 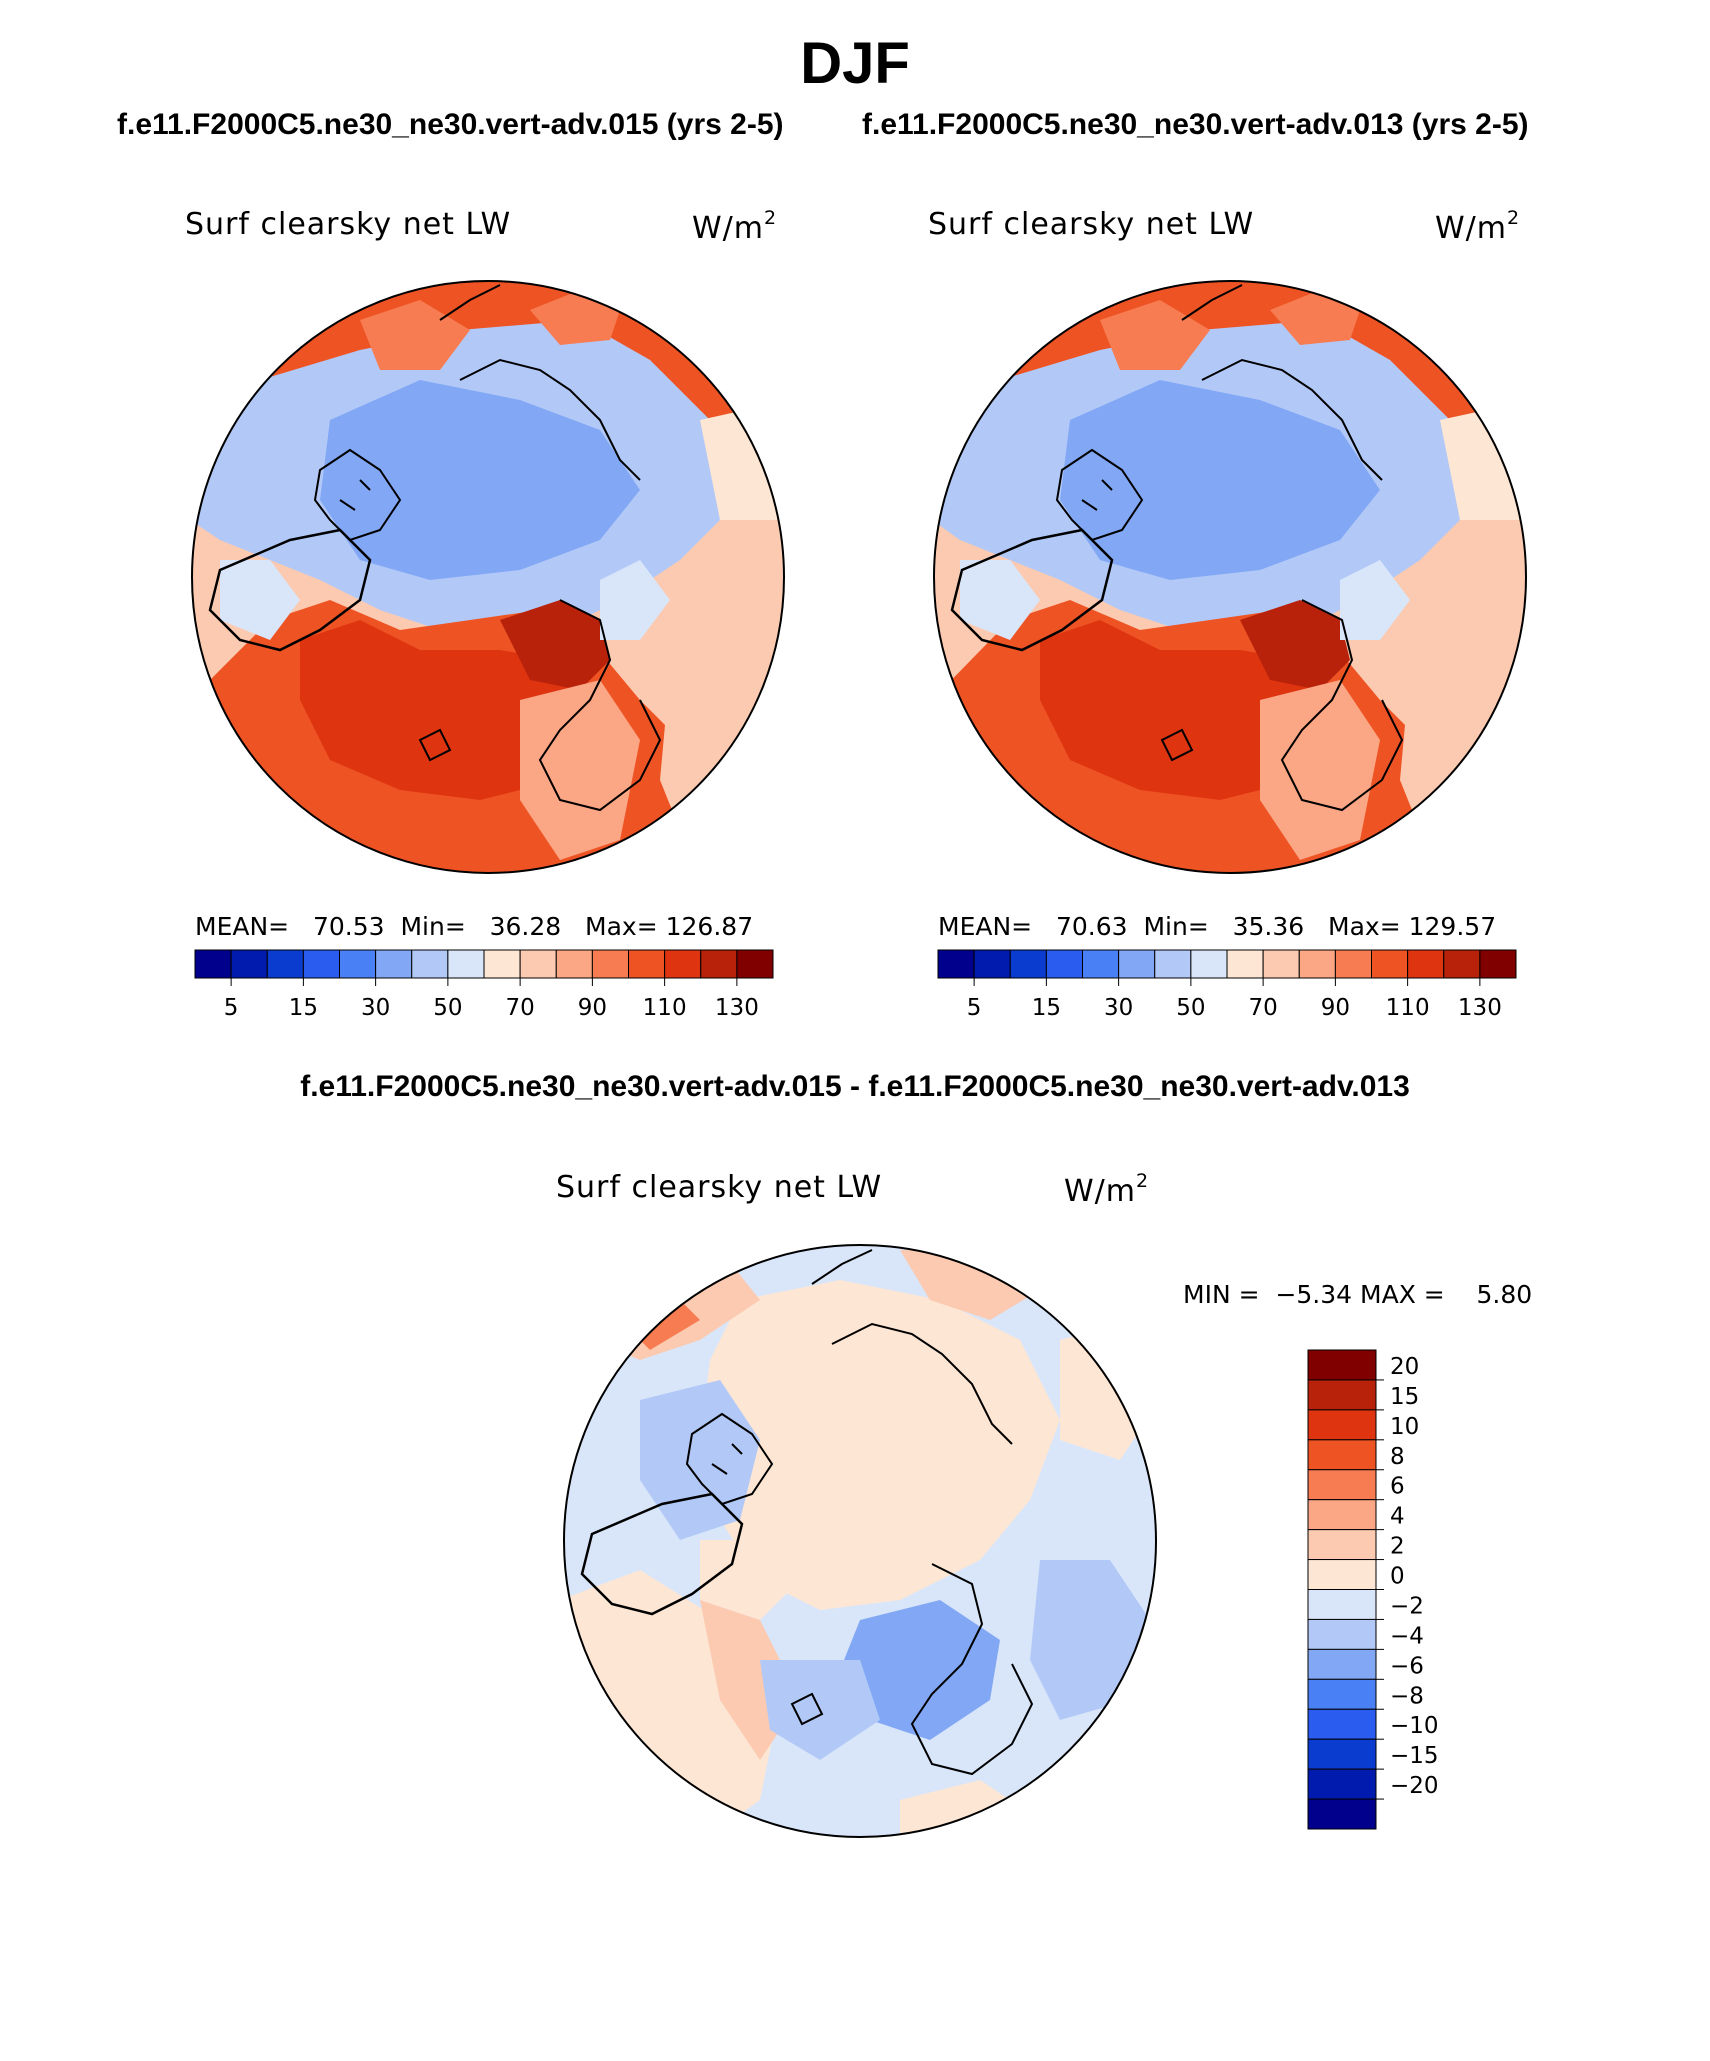 What do you see at coordinates (1407, 1636) in the screenshot?
I see `colorbar-diff-tick-label-9: −4` at bounding box center [1407, 1636].